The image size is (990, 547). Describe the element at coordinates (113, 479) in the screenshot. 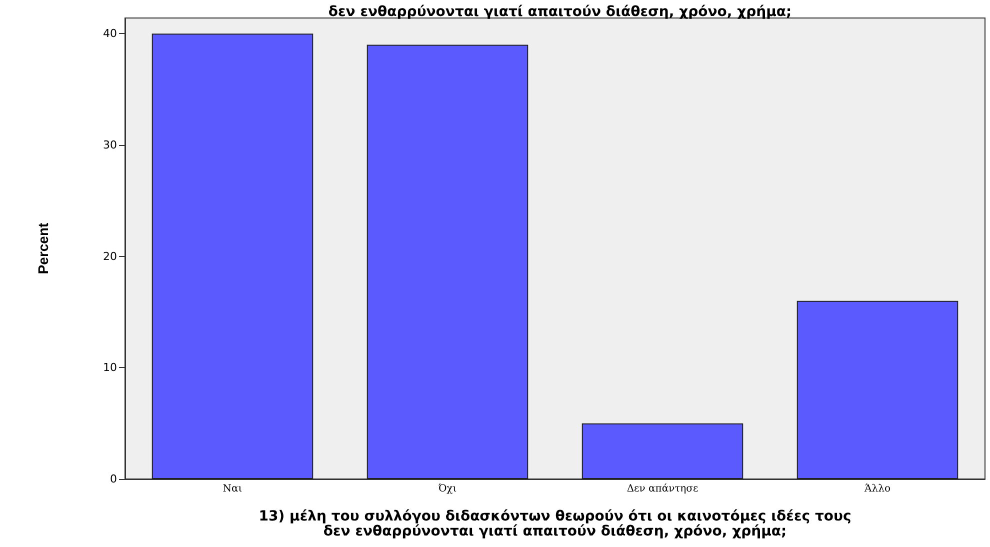

I see `y-tick-label: 0` at that location.